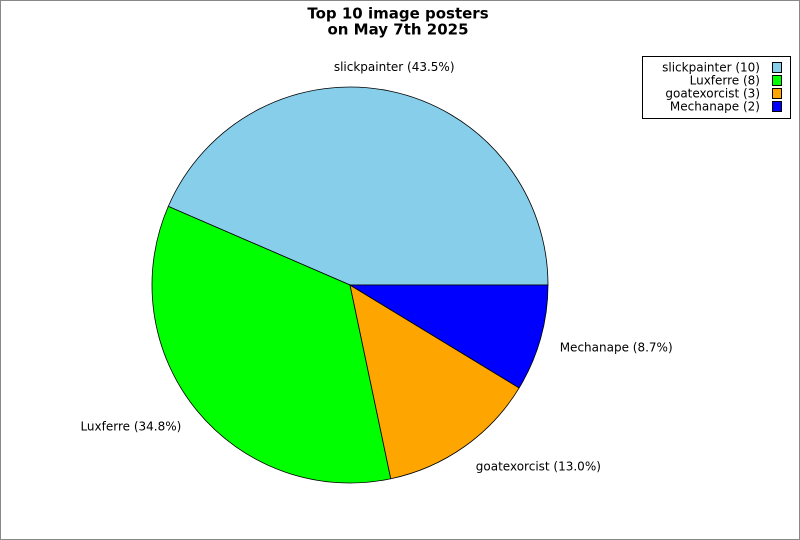 The height and width of the screenshot is (540, 800). Describe the element at coordinates (712, 94) in the screenshot. I see `legend-label: goatexorcist (3)` at that location.